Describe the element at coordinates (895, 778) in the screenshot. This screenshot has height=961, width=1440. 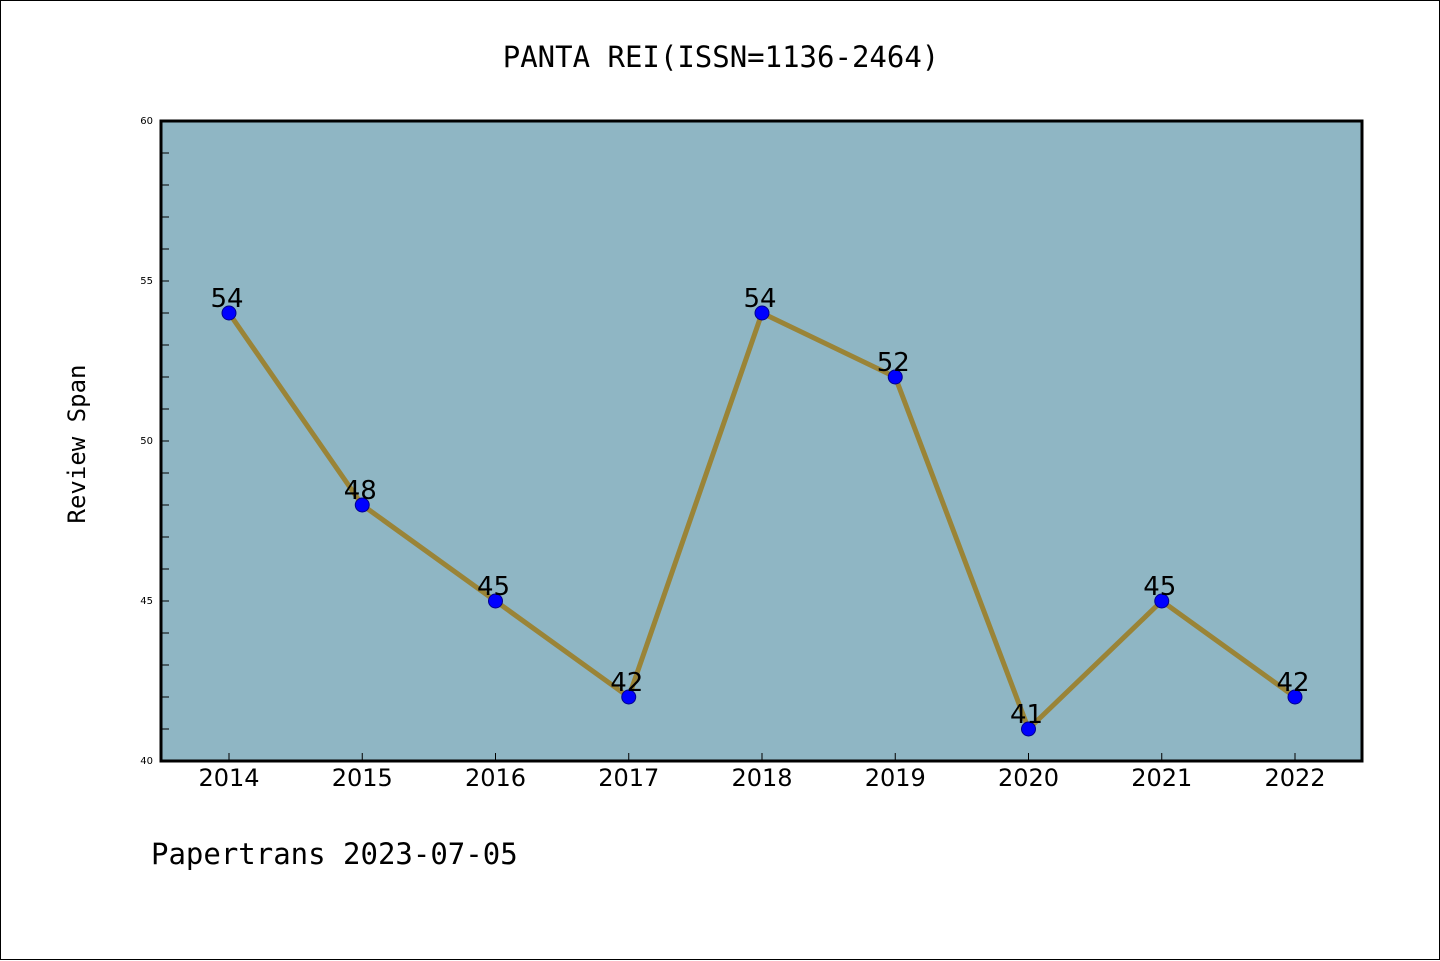
I see `x-tick-label: 2019` at that location.